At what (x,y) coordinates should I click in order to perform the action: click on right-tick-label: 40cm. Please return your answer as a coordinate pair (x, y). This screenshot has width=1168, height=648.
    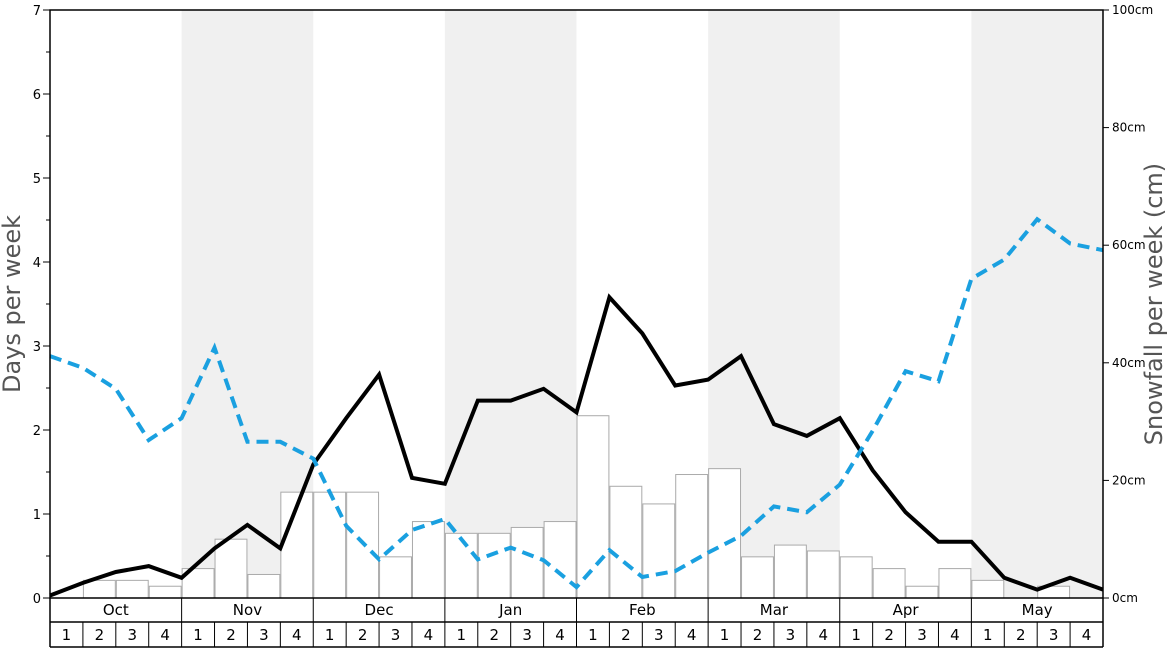
    Looking at the image, I should click on (1129, 363).